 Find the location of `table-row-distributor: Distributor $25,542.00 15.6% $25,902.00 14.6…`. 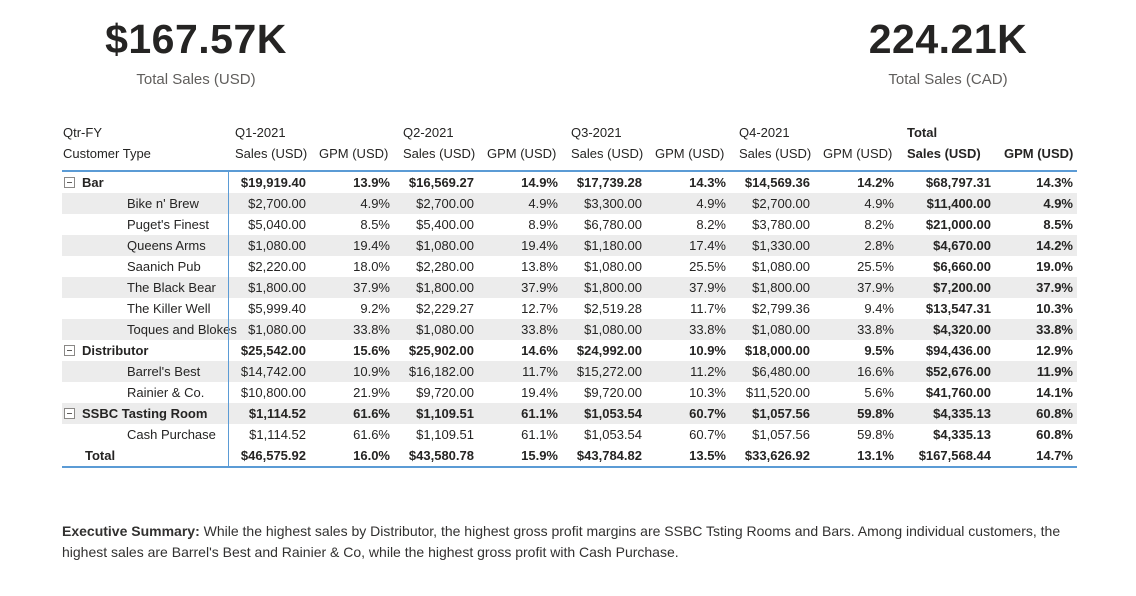

table-row-distributor: Distributor $25,542.00 15.6% $25,902.00 14.6… is located at coordinates (569, 350).